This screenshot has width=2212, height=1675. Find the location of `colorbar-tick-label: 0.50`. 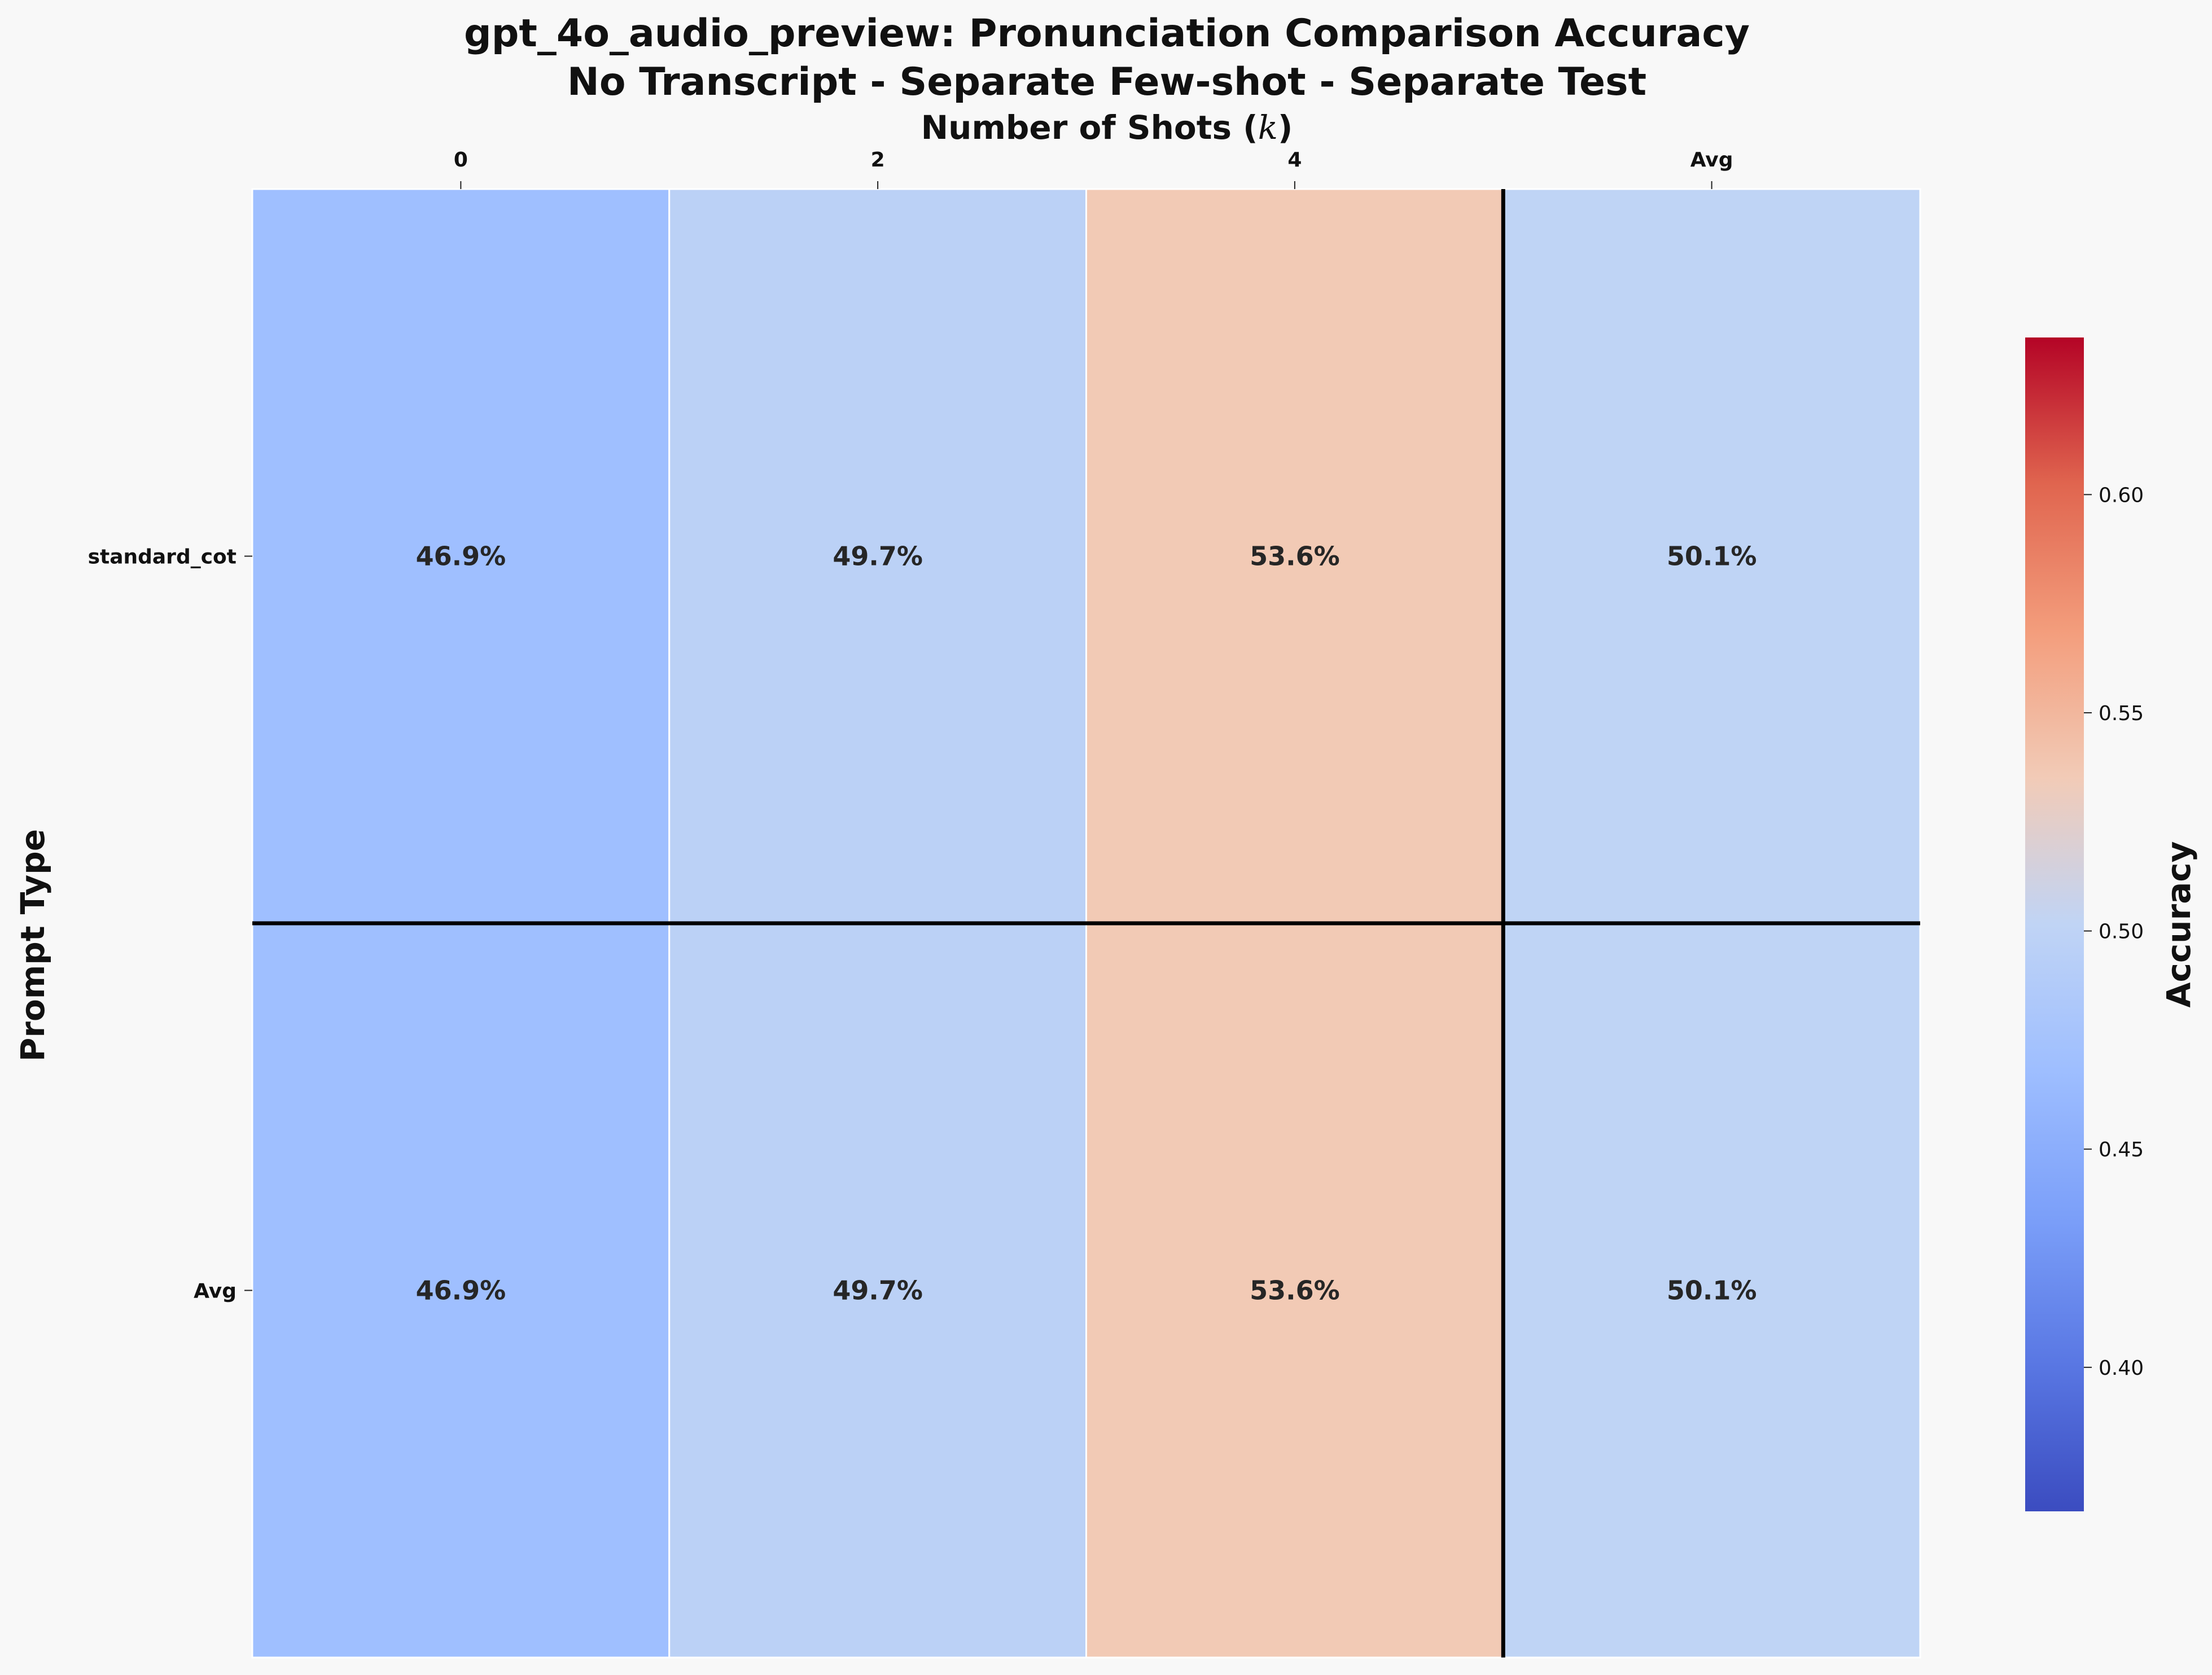

colorbar-tick-label: 0.50 is located at coordinates (2121, 932).